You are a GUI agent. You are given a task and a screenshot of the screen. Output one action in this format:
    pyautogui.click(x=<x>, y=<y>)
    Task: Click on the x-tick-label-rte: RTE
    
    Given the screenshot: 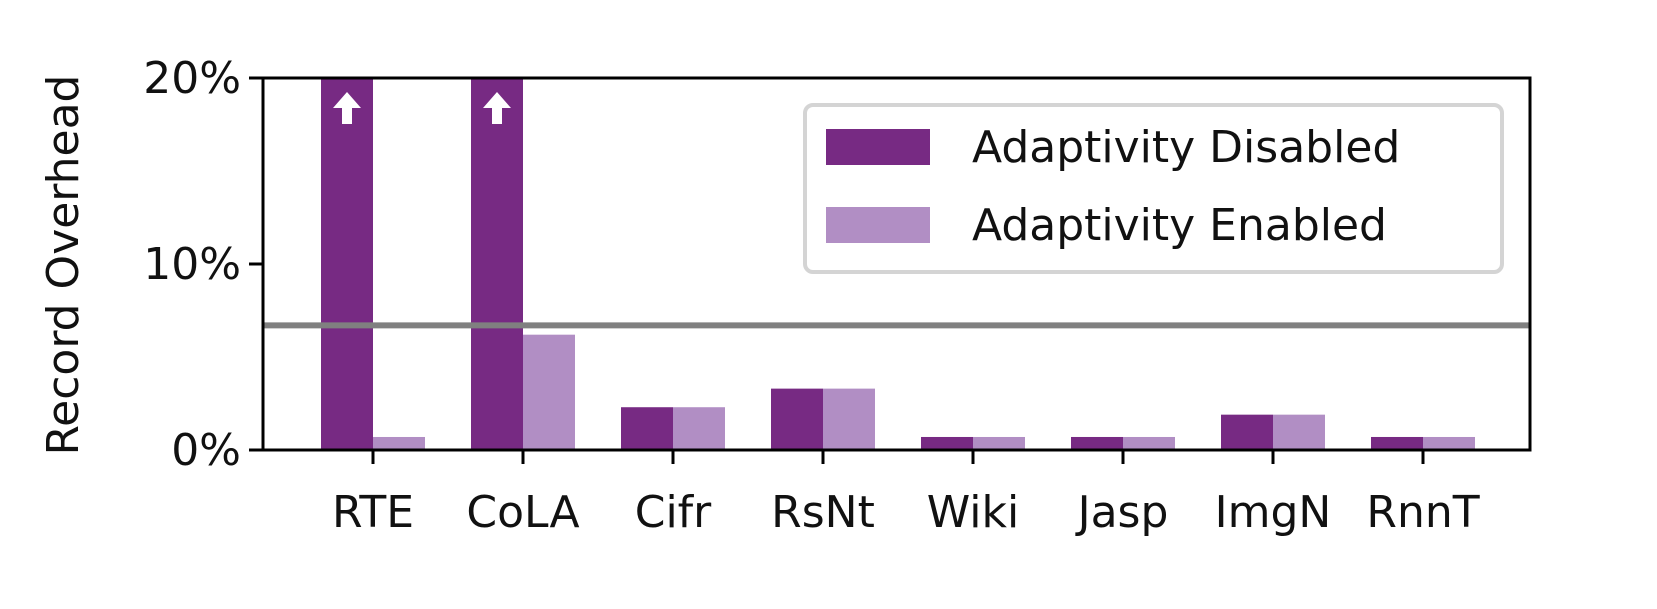 What is the action you would take?
    pyautogui.click(x=373, y=512)
    